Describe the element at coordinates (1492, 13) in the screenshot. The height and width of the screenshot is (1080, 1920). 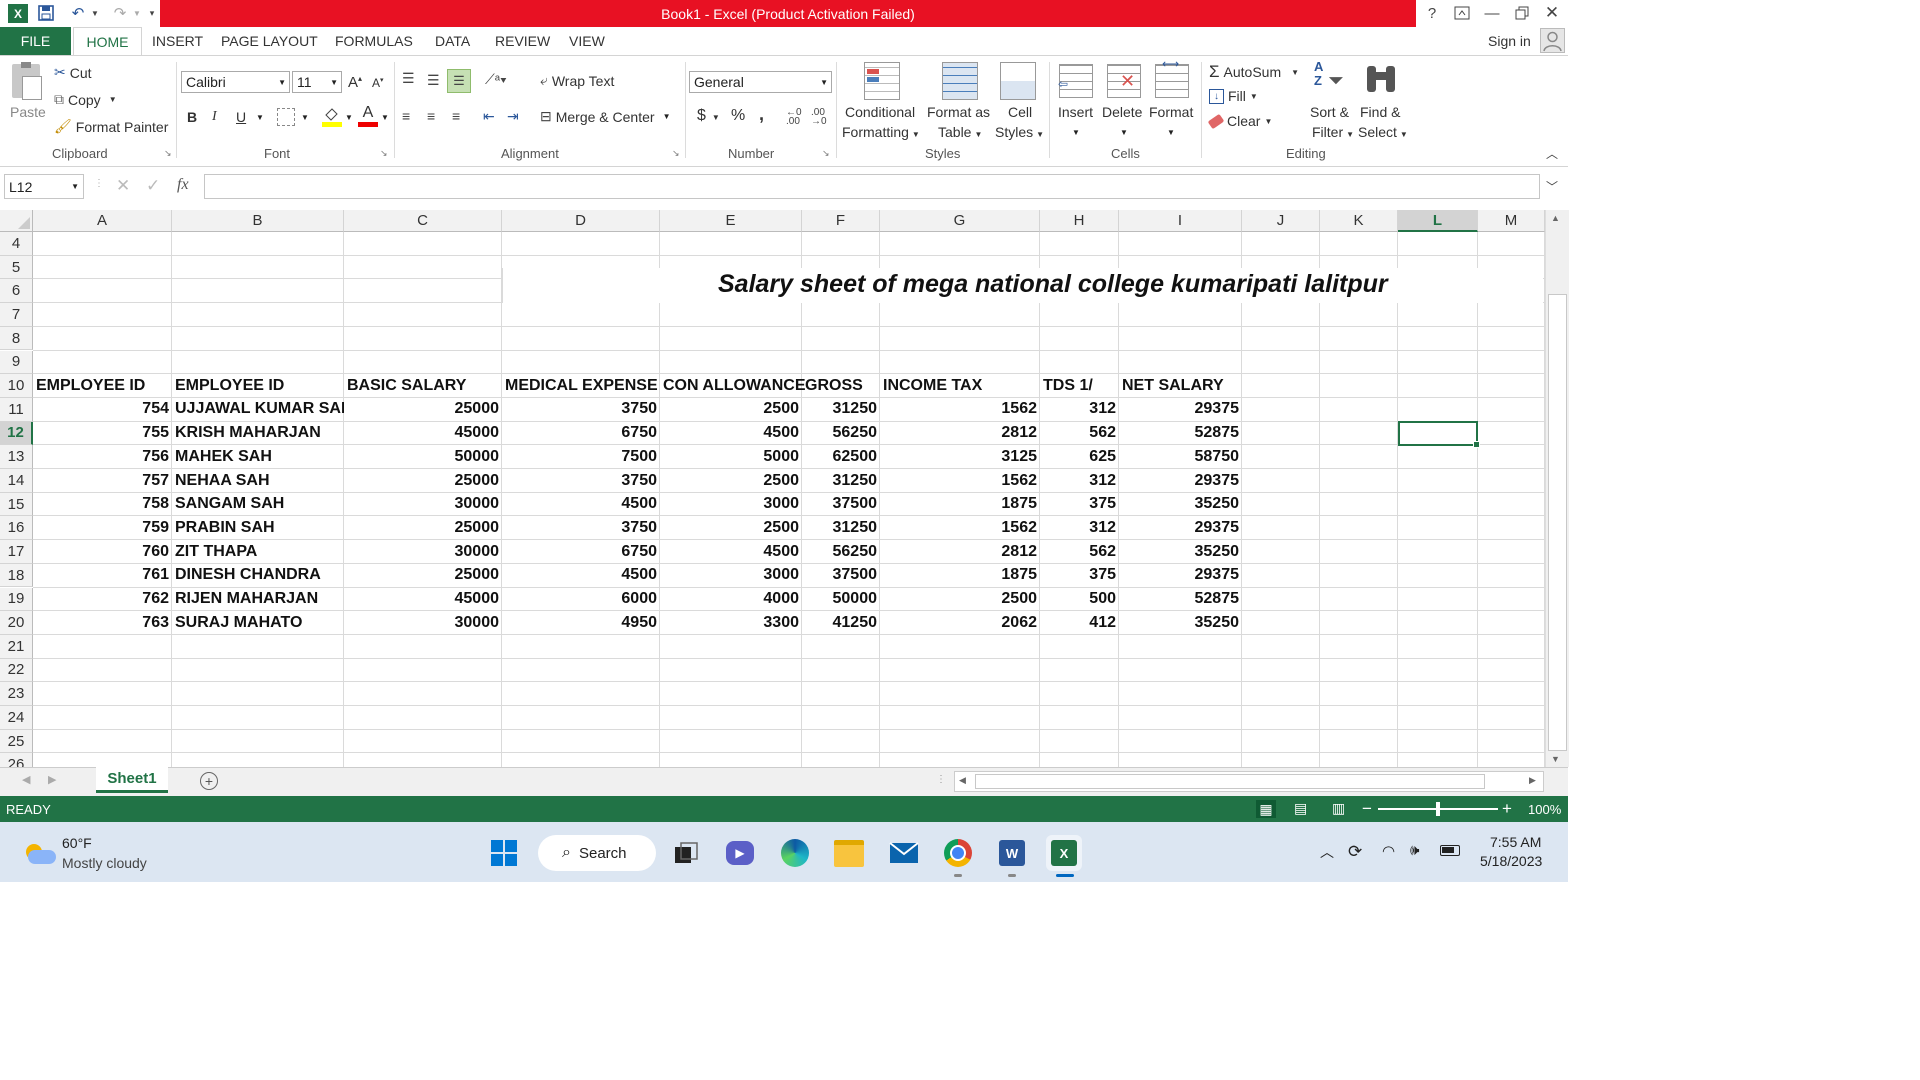
I see `minimize-button: —` at that location.